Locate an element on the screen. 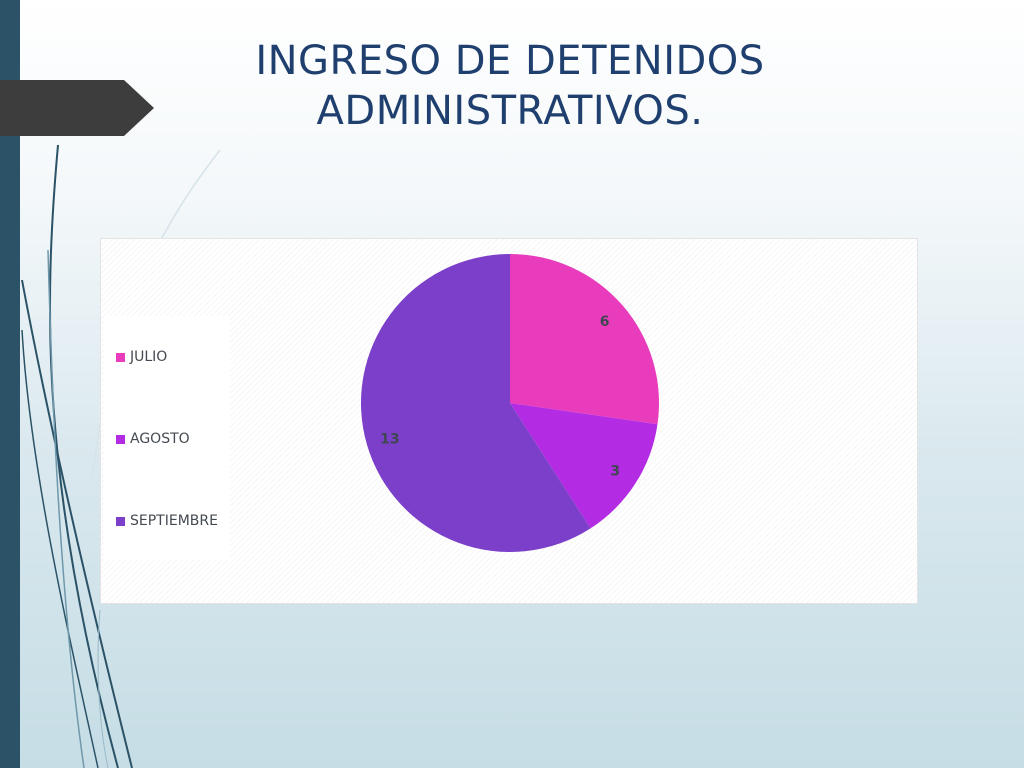 This screenshot has width=1024, height=768. legend-item-julio: JULIO is located at coordinates (141, 357).